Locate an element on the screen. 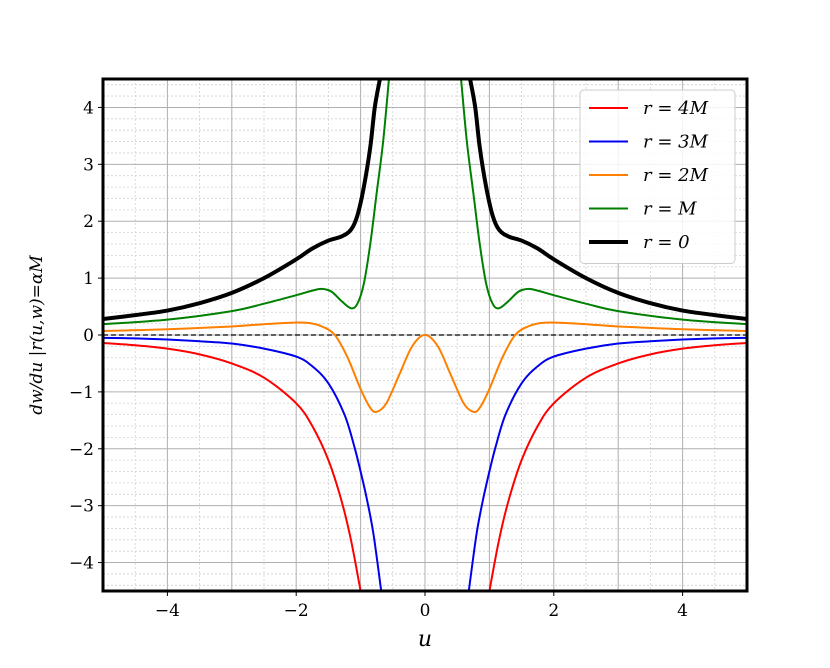  y-ticks: −4 −3 −2 −1 0 1 2 3 4 is located at coordinates (86, 336).